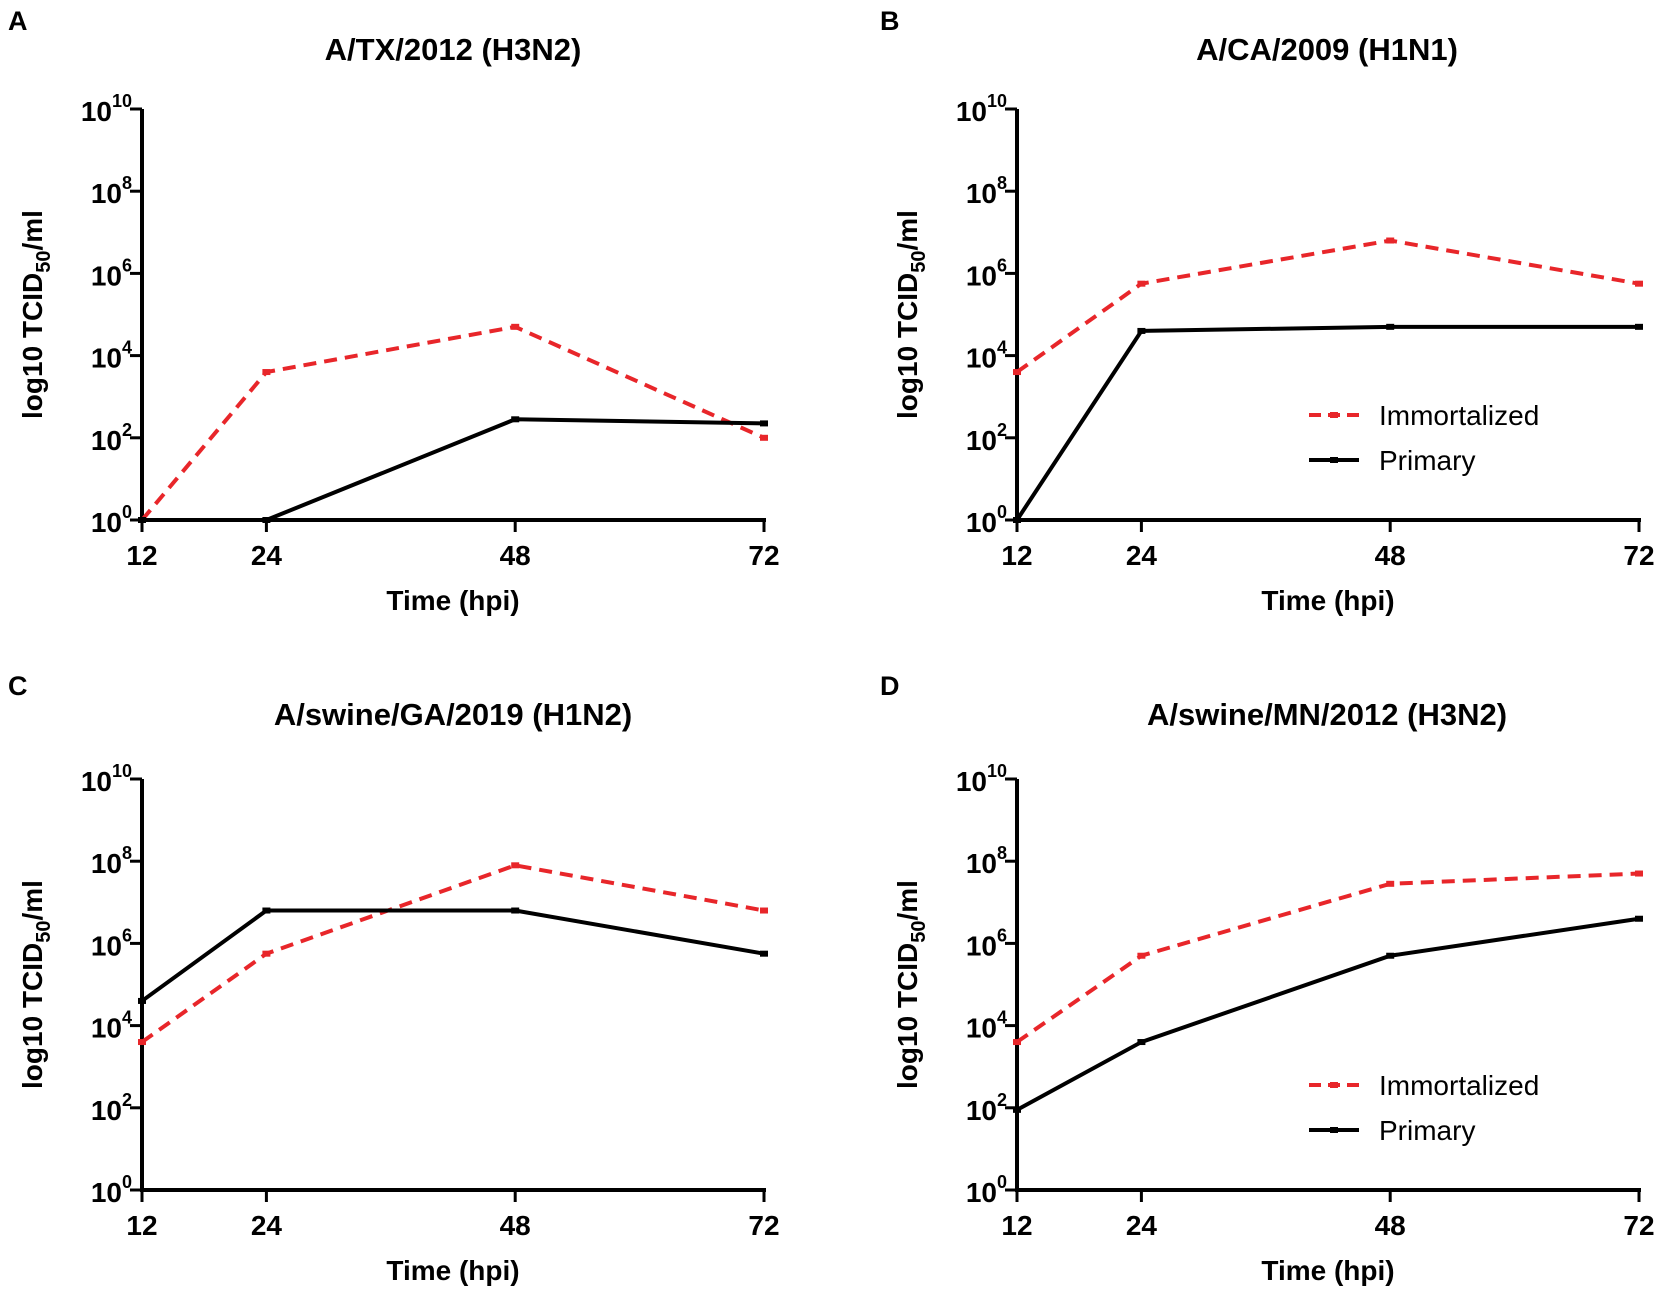 The image size is (1657, 1293). Describe the element at coordinates (890, 686) in the screenshot. I see `panel-letter: D` at that location.